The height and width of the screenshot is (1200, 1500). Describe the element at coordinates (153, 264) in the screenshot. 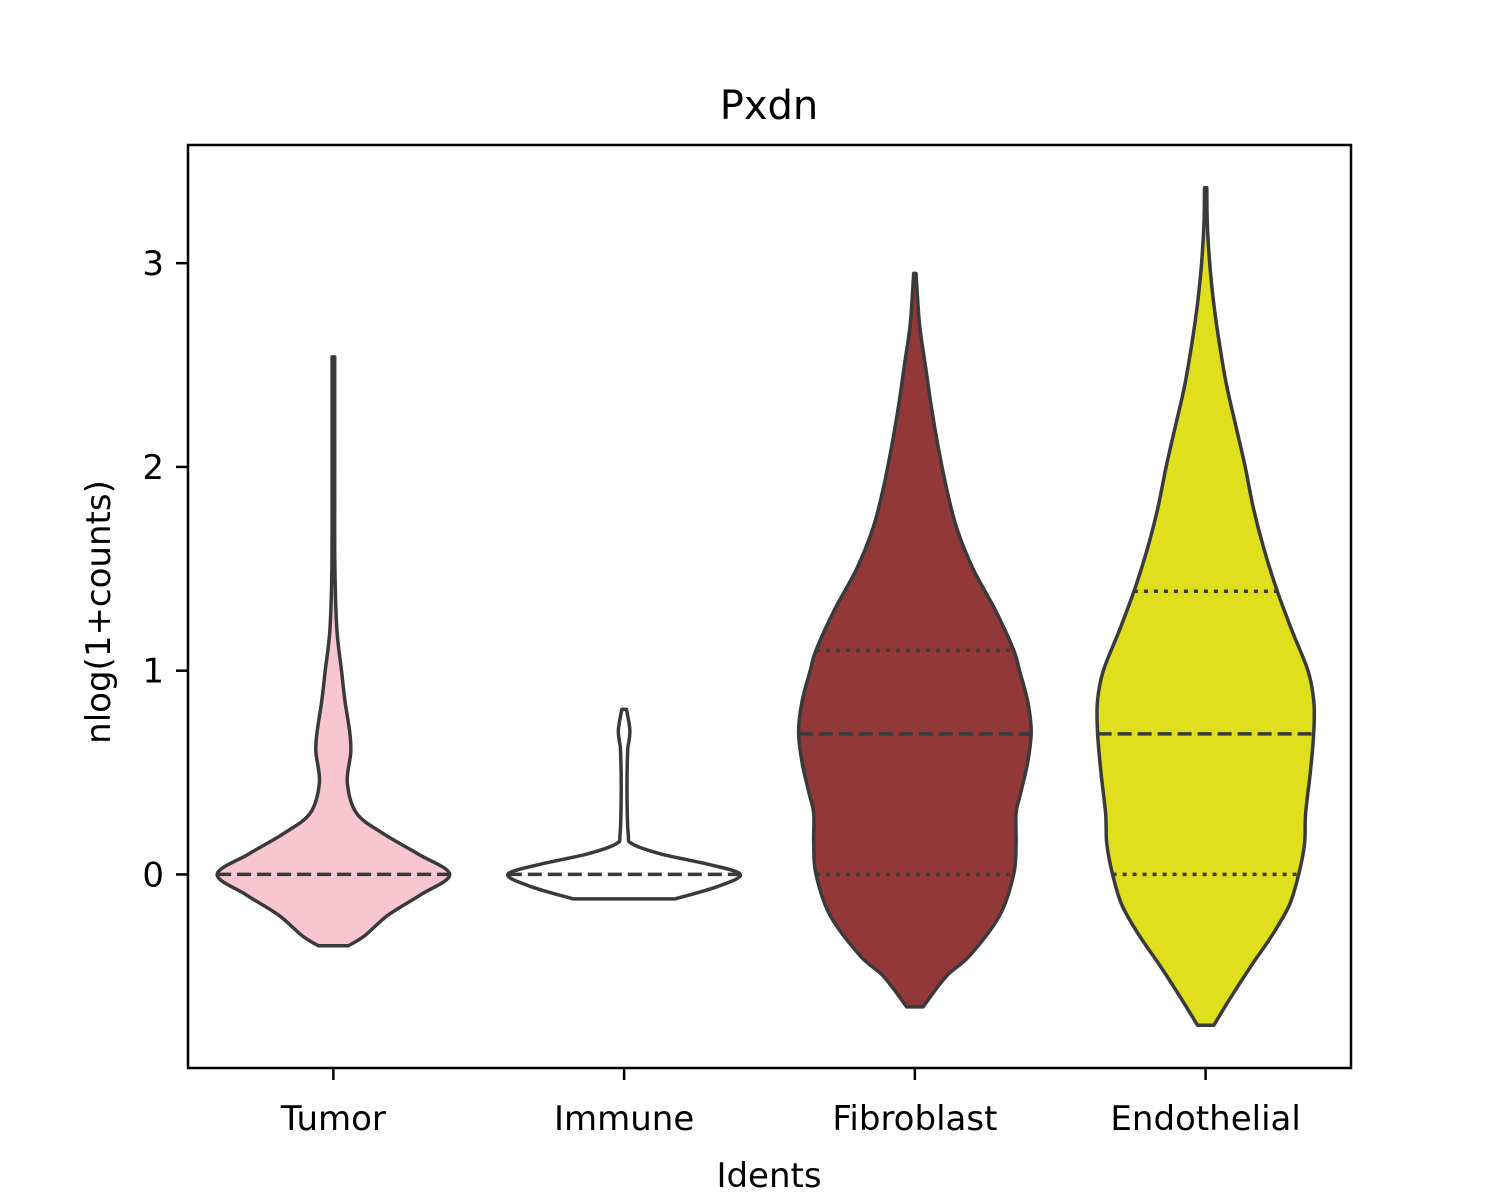

I see `y-tick-label: 3` at that location.